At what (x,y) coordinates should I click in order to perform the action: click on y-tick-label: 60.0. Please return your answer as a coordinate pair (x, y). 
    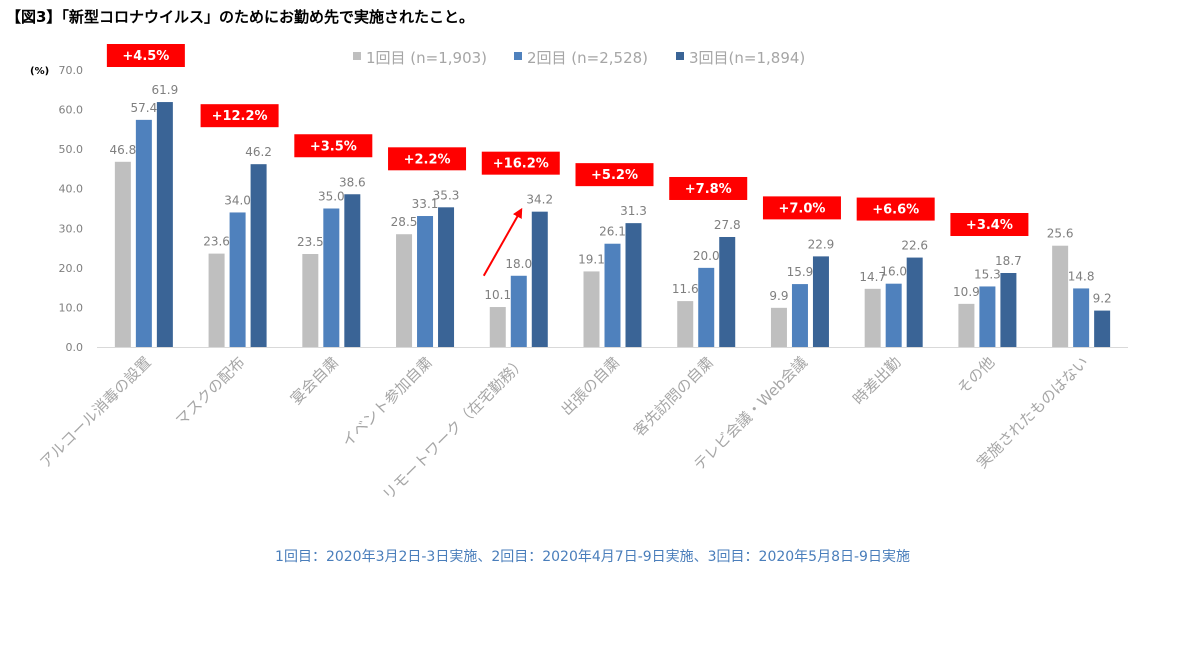
    Looking at the image, I should click on (71, 110).